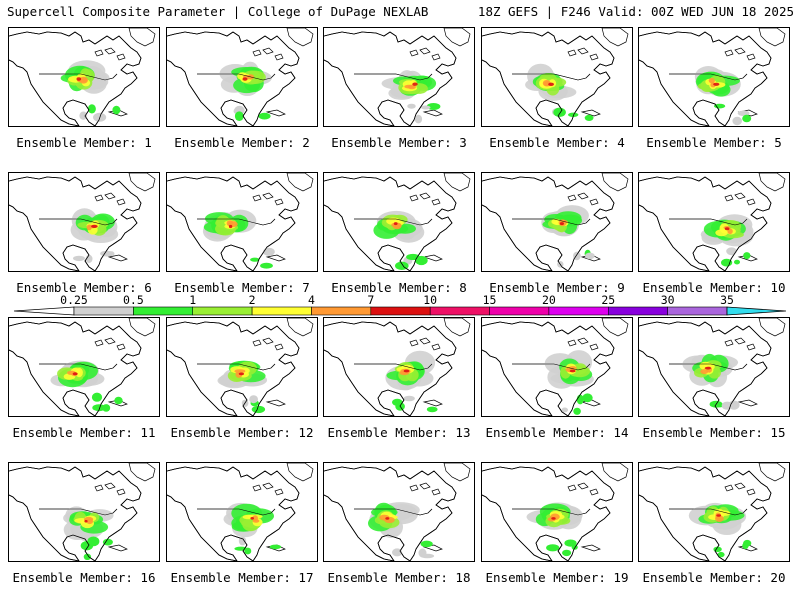  I want to click on legend-tick-label: 2, so click(252, 300).